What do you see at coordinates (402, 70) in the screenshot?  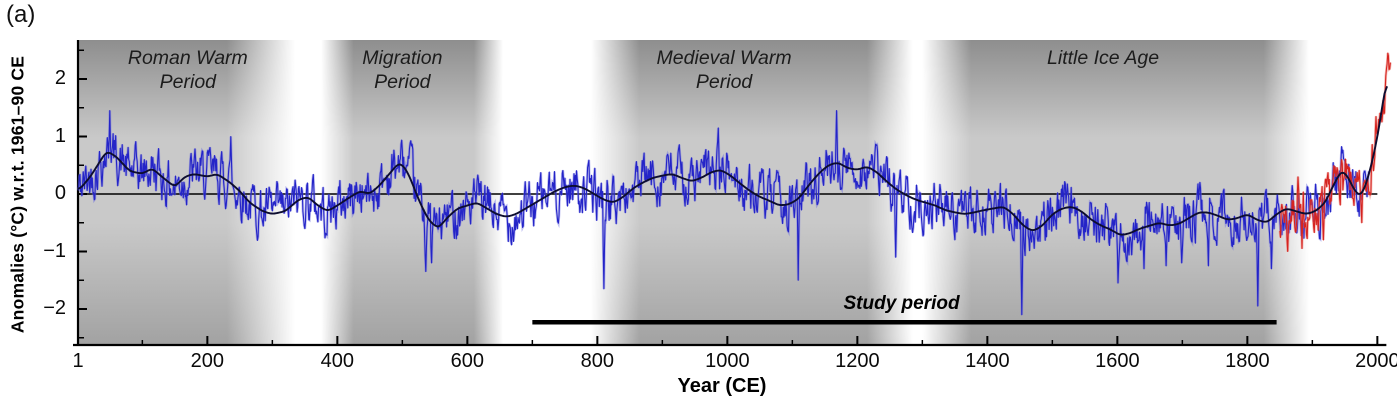 I see `period-label: Migration Period` at bounding box center [402, 70].